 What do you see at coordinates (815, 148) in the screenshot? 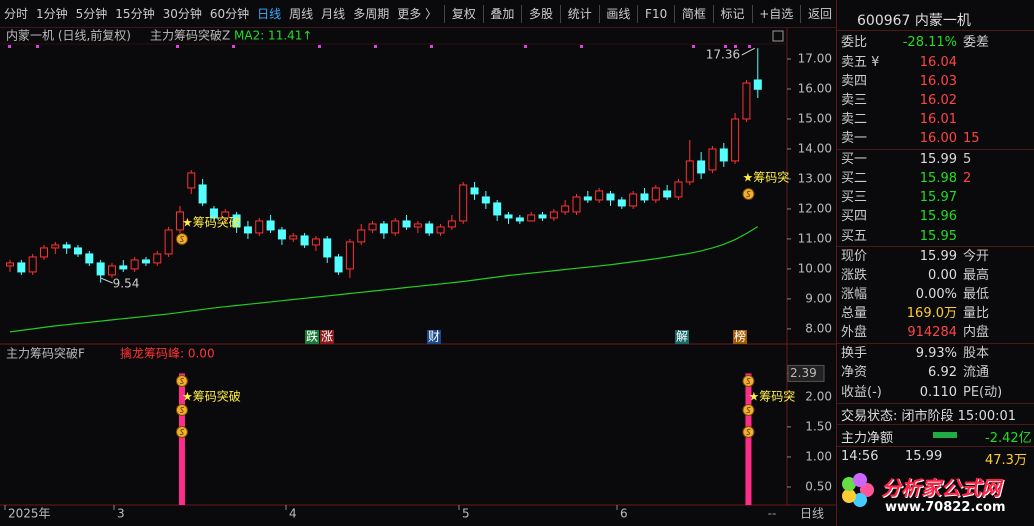
I see `y-tick-label: 14.00` at bounding box center [815, 148].